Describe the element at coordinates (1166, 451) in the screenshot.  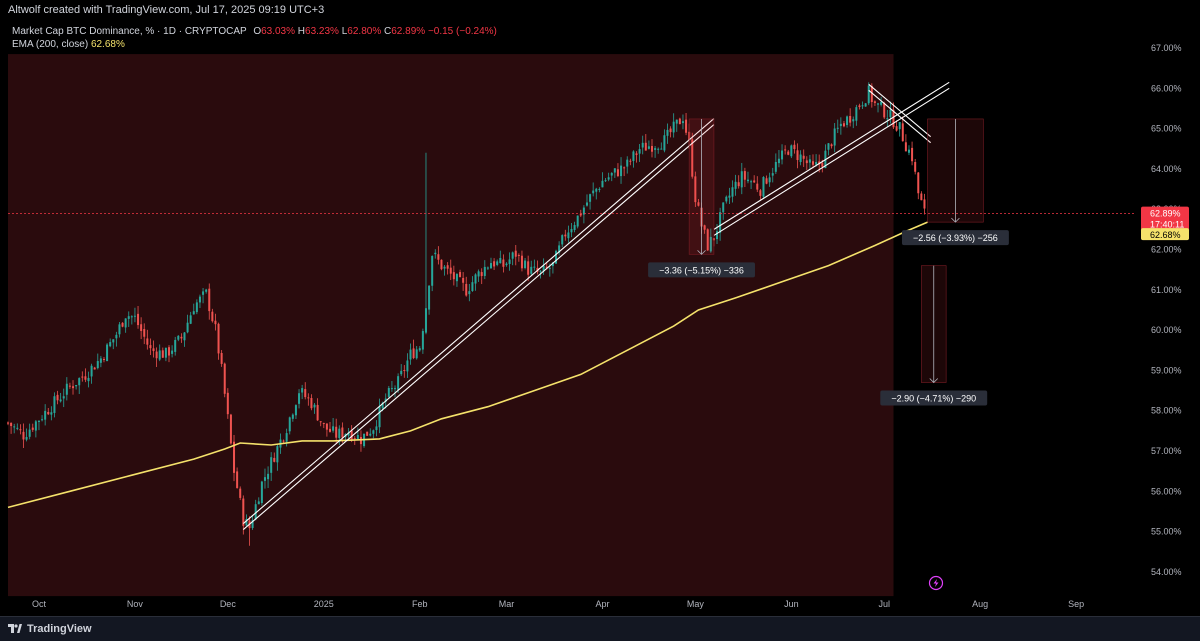
I see `y-tick-label: 57.00%` at that location.